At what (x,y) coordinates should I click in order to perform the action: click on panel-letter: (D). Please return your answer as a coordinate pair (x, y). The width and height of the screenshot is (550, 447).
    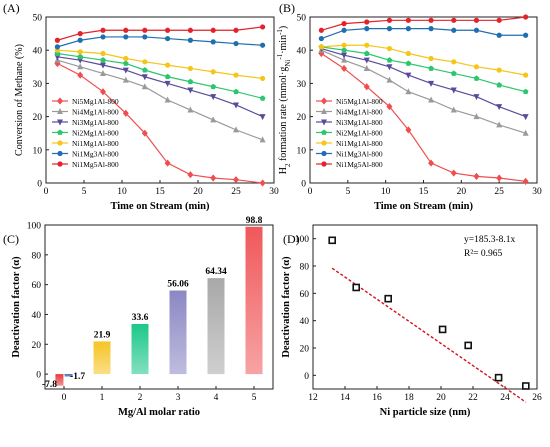
    Looking at the image, I should click on (291, 239).